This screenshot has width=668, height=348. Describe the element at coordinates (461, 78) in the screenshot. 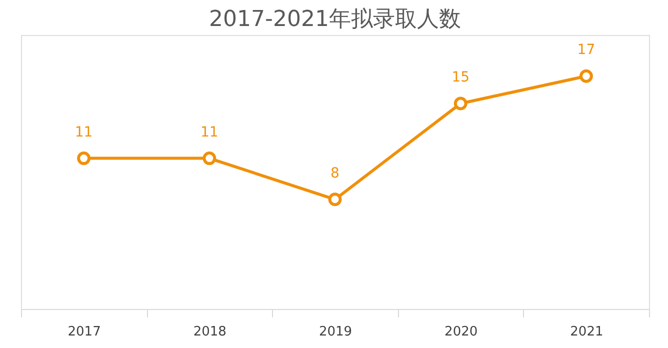

I see `data-label: 15` at that location.